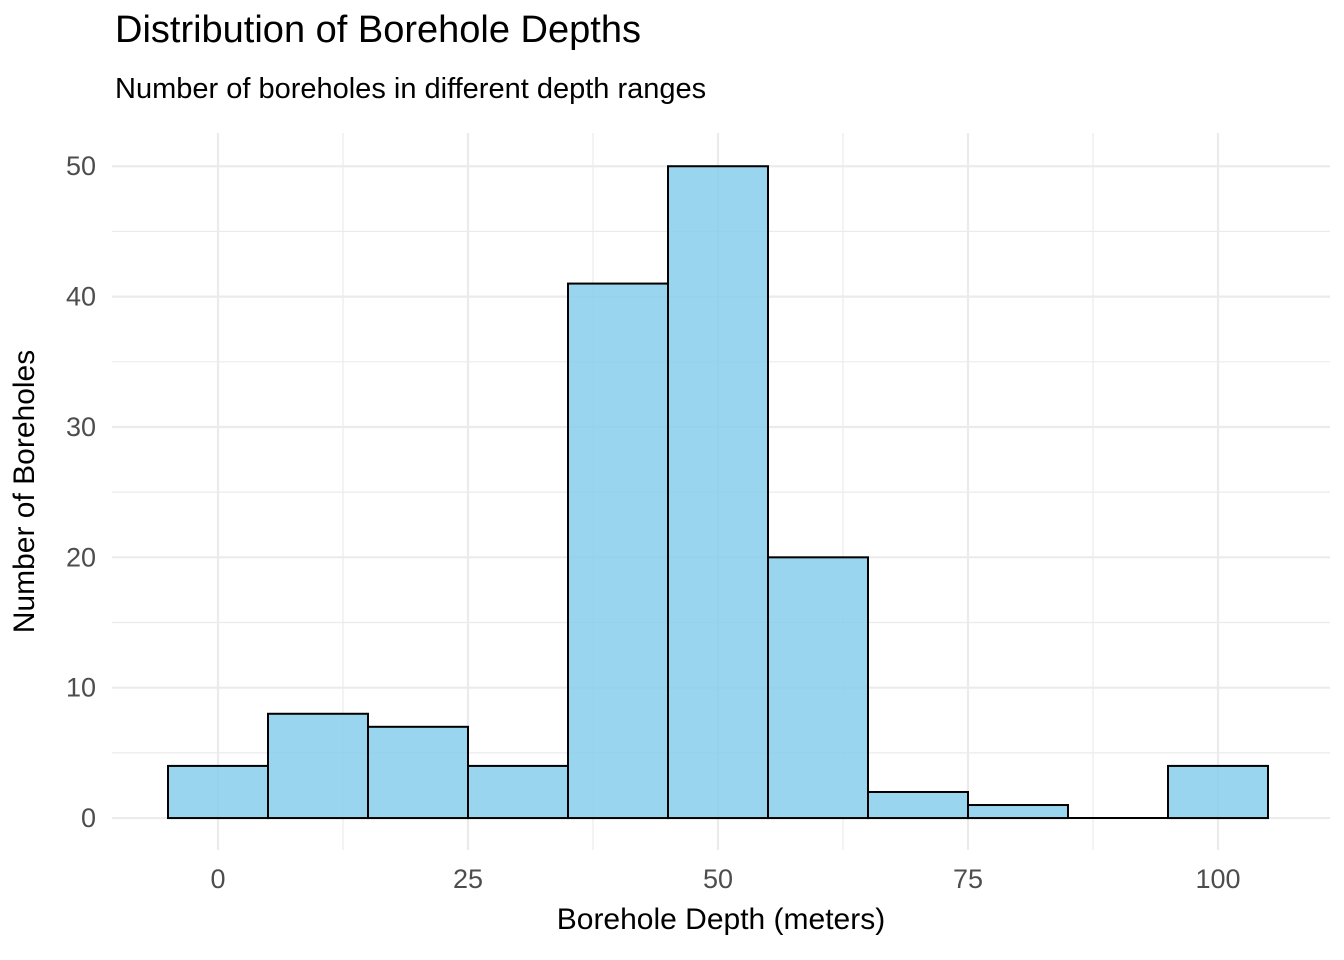 The image size is (1344, 960). Describe the element at coordinates (718, 879) in the screenshot. I see `x-tick-label: 50` at that location.